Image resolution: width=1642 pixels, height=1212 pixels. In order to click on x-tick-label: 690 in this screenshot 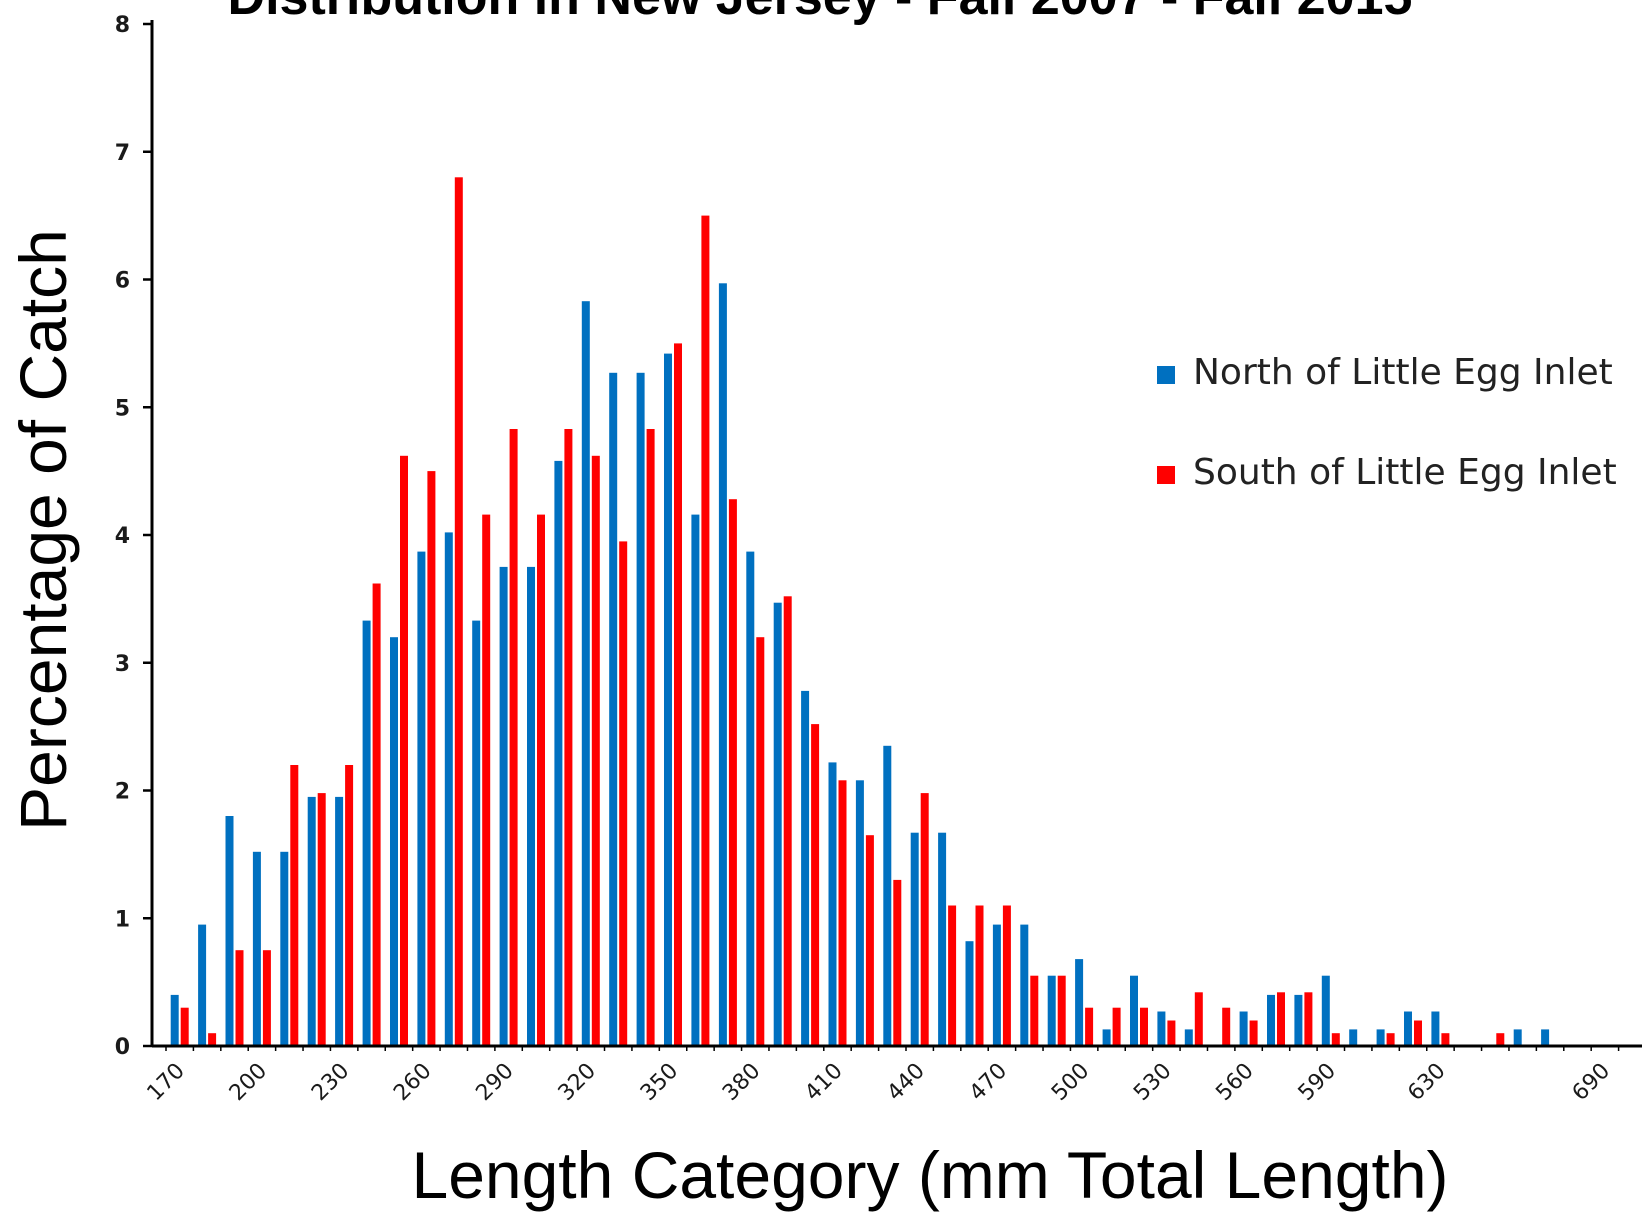, I will do `click(1591, 1082)`.